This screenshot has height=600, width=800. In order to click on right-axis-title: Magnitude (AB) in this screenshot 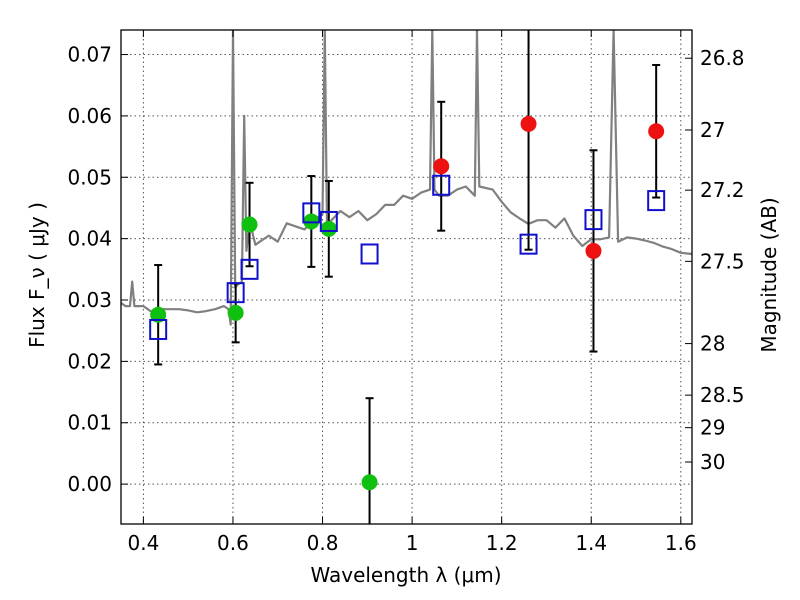, I will do `click(769, 274)`.